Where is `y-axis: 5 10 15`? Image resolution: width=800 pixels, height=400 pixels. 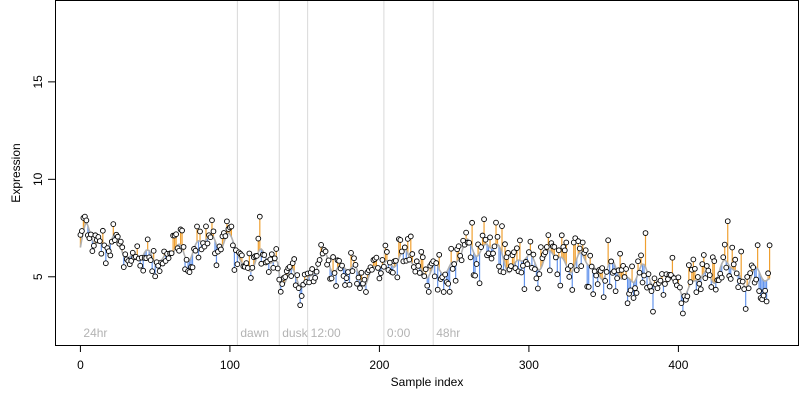 y-axis: 5 10 15 is located at coordinates (43, 177).